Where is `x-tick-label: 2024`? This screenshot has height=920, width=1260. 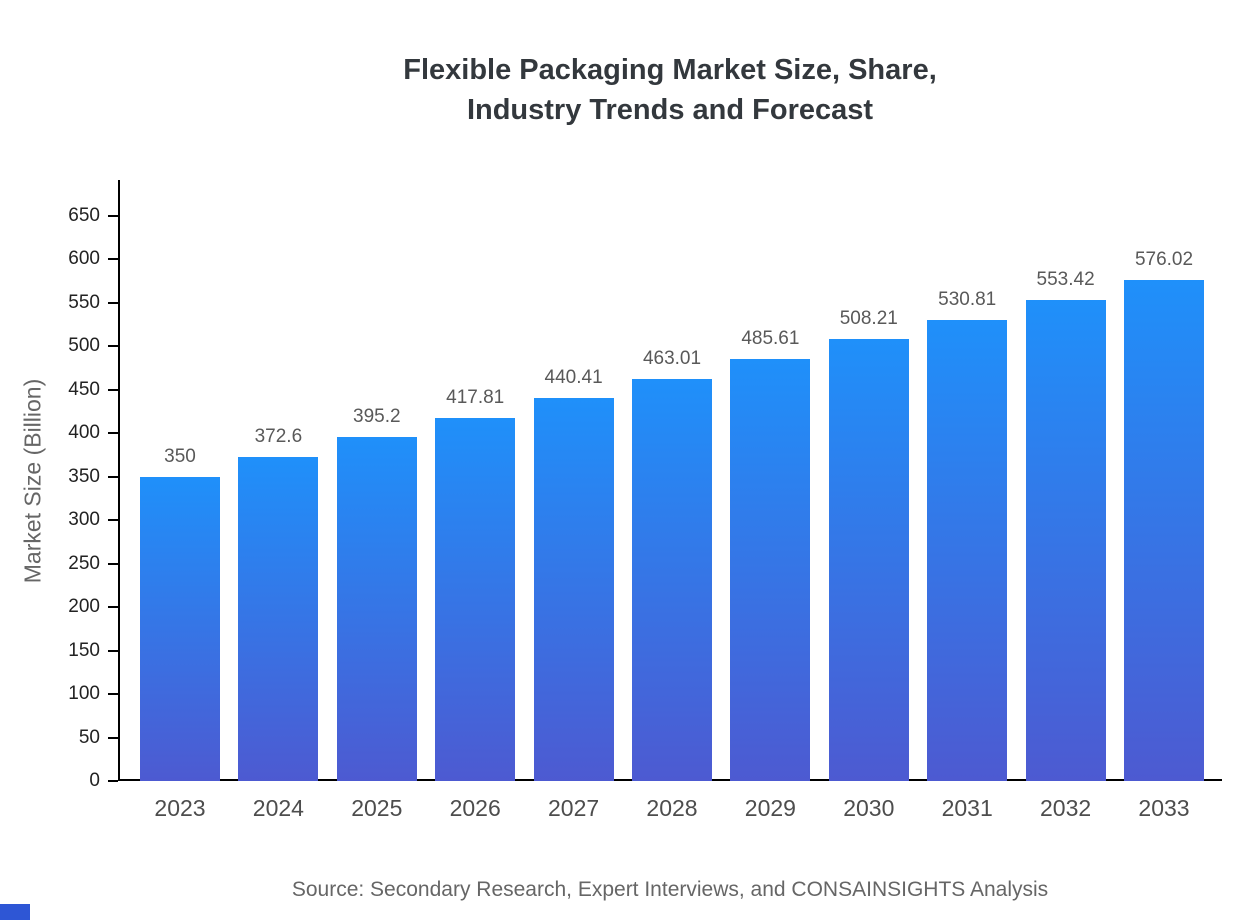 x-tick-label: 2024 is located at coordinates (278, 808).